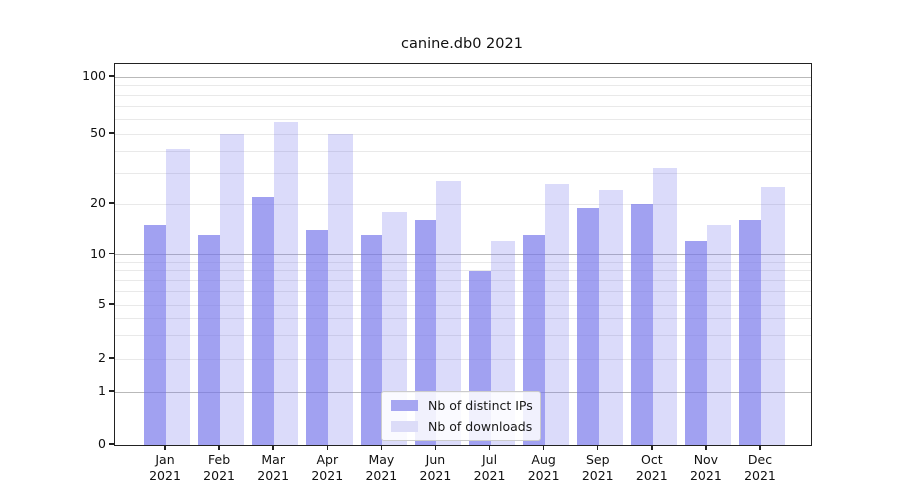  Describe the element at coordinates (597, 467) in the screenshot. I see `x-tick-label-sep: Sep 2021` at that location.